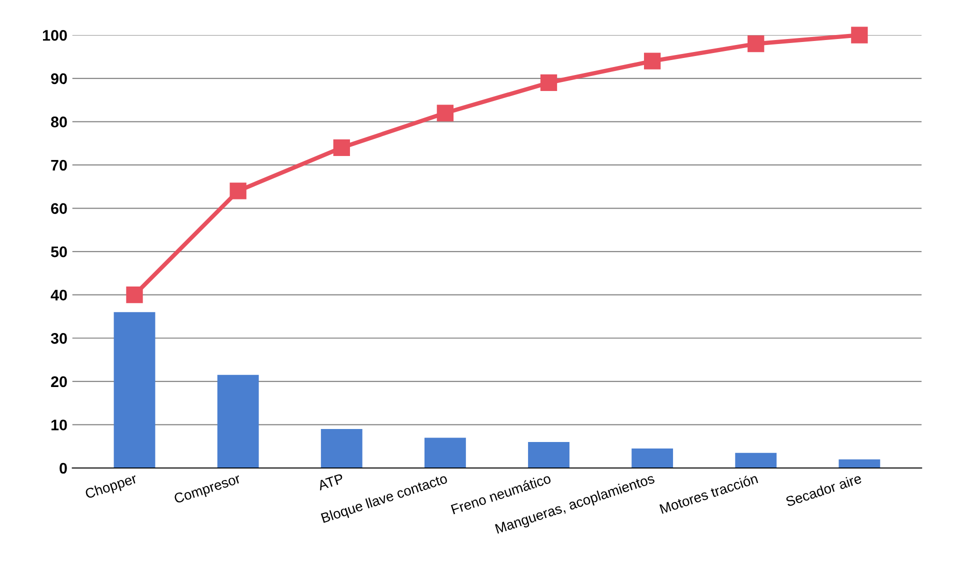  Describe the element at coordinates (58, 295) in the screenshot. I see `y-tick-label: 40` at that location.